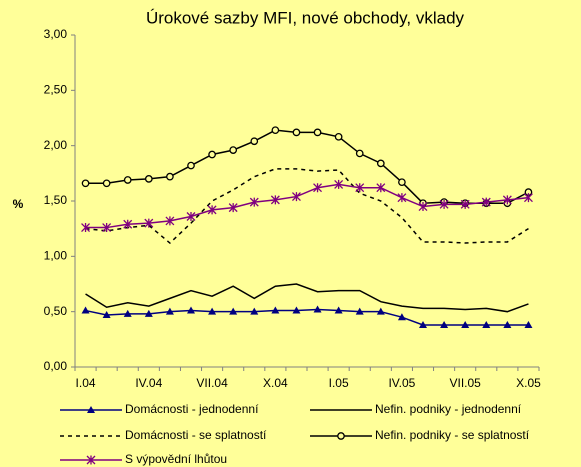  I want to click on x-tick-label: IV.04, so click(148, 383).